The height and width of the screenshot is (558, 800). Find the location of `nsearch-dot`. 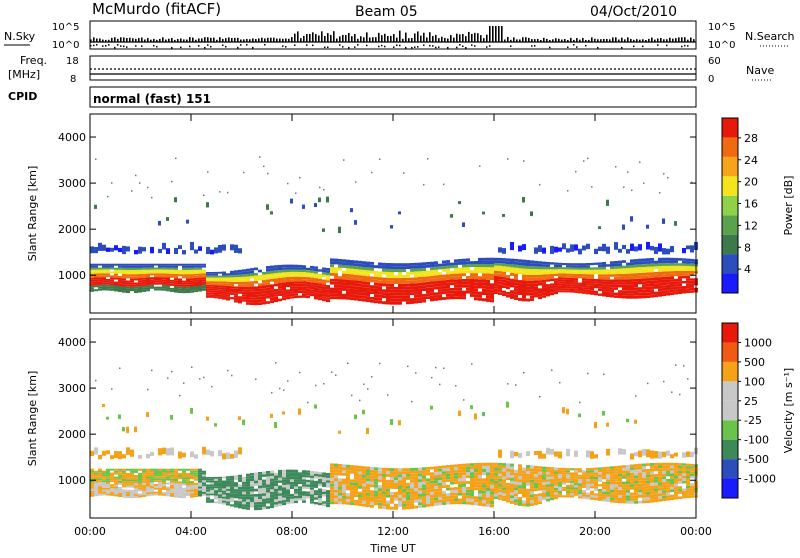

nsearch-dot is located at coordinates (313, 45).